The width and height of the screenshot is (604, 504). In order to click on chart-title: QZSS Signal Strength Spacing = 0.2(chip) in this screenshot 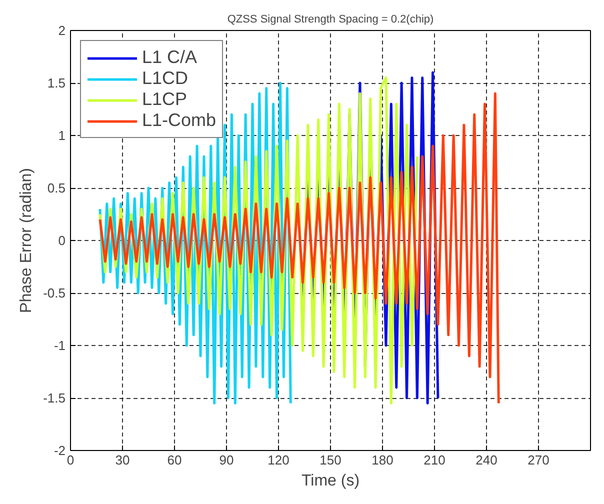, I will do `click(330, 20)`.